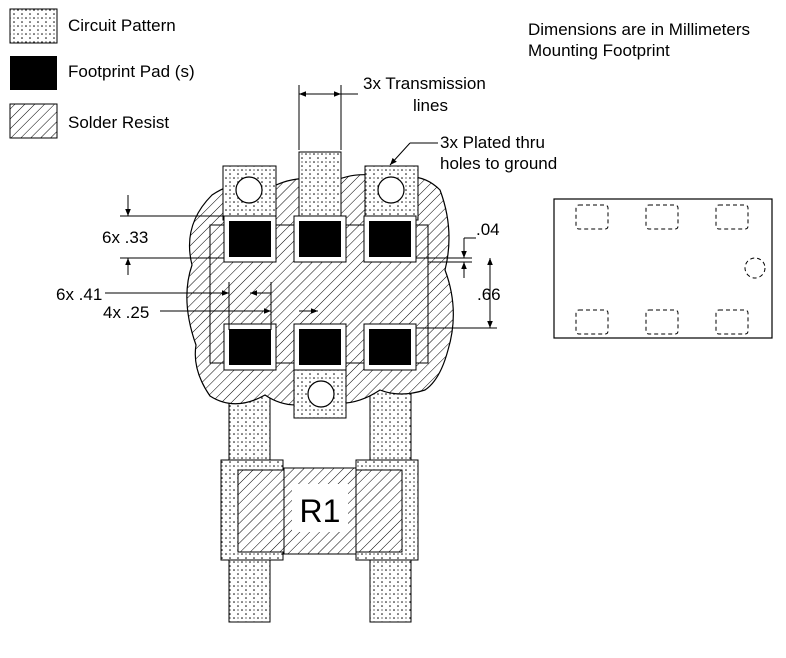  I want to click on legend-solder-resist: Solder Resist, so click(118, 122).